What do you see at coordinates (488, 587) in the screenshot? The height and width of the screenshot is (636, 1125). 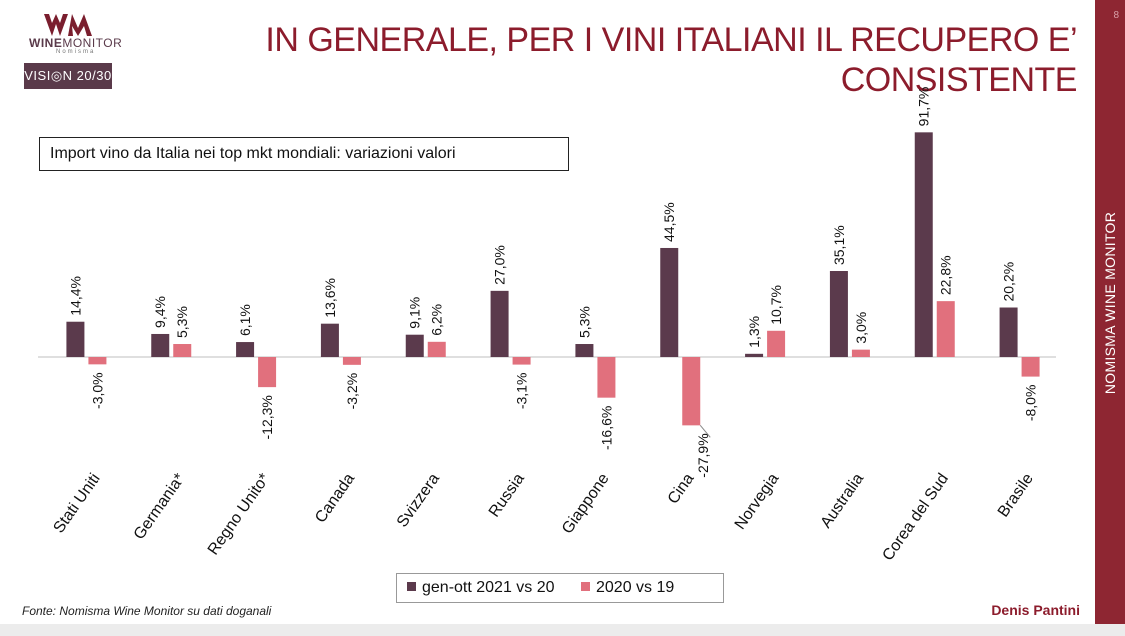 I see `legend-label-series-1: gen-ott 2021 vs 20` at bounding box center [488, 587].